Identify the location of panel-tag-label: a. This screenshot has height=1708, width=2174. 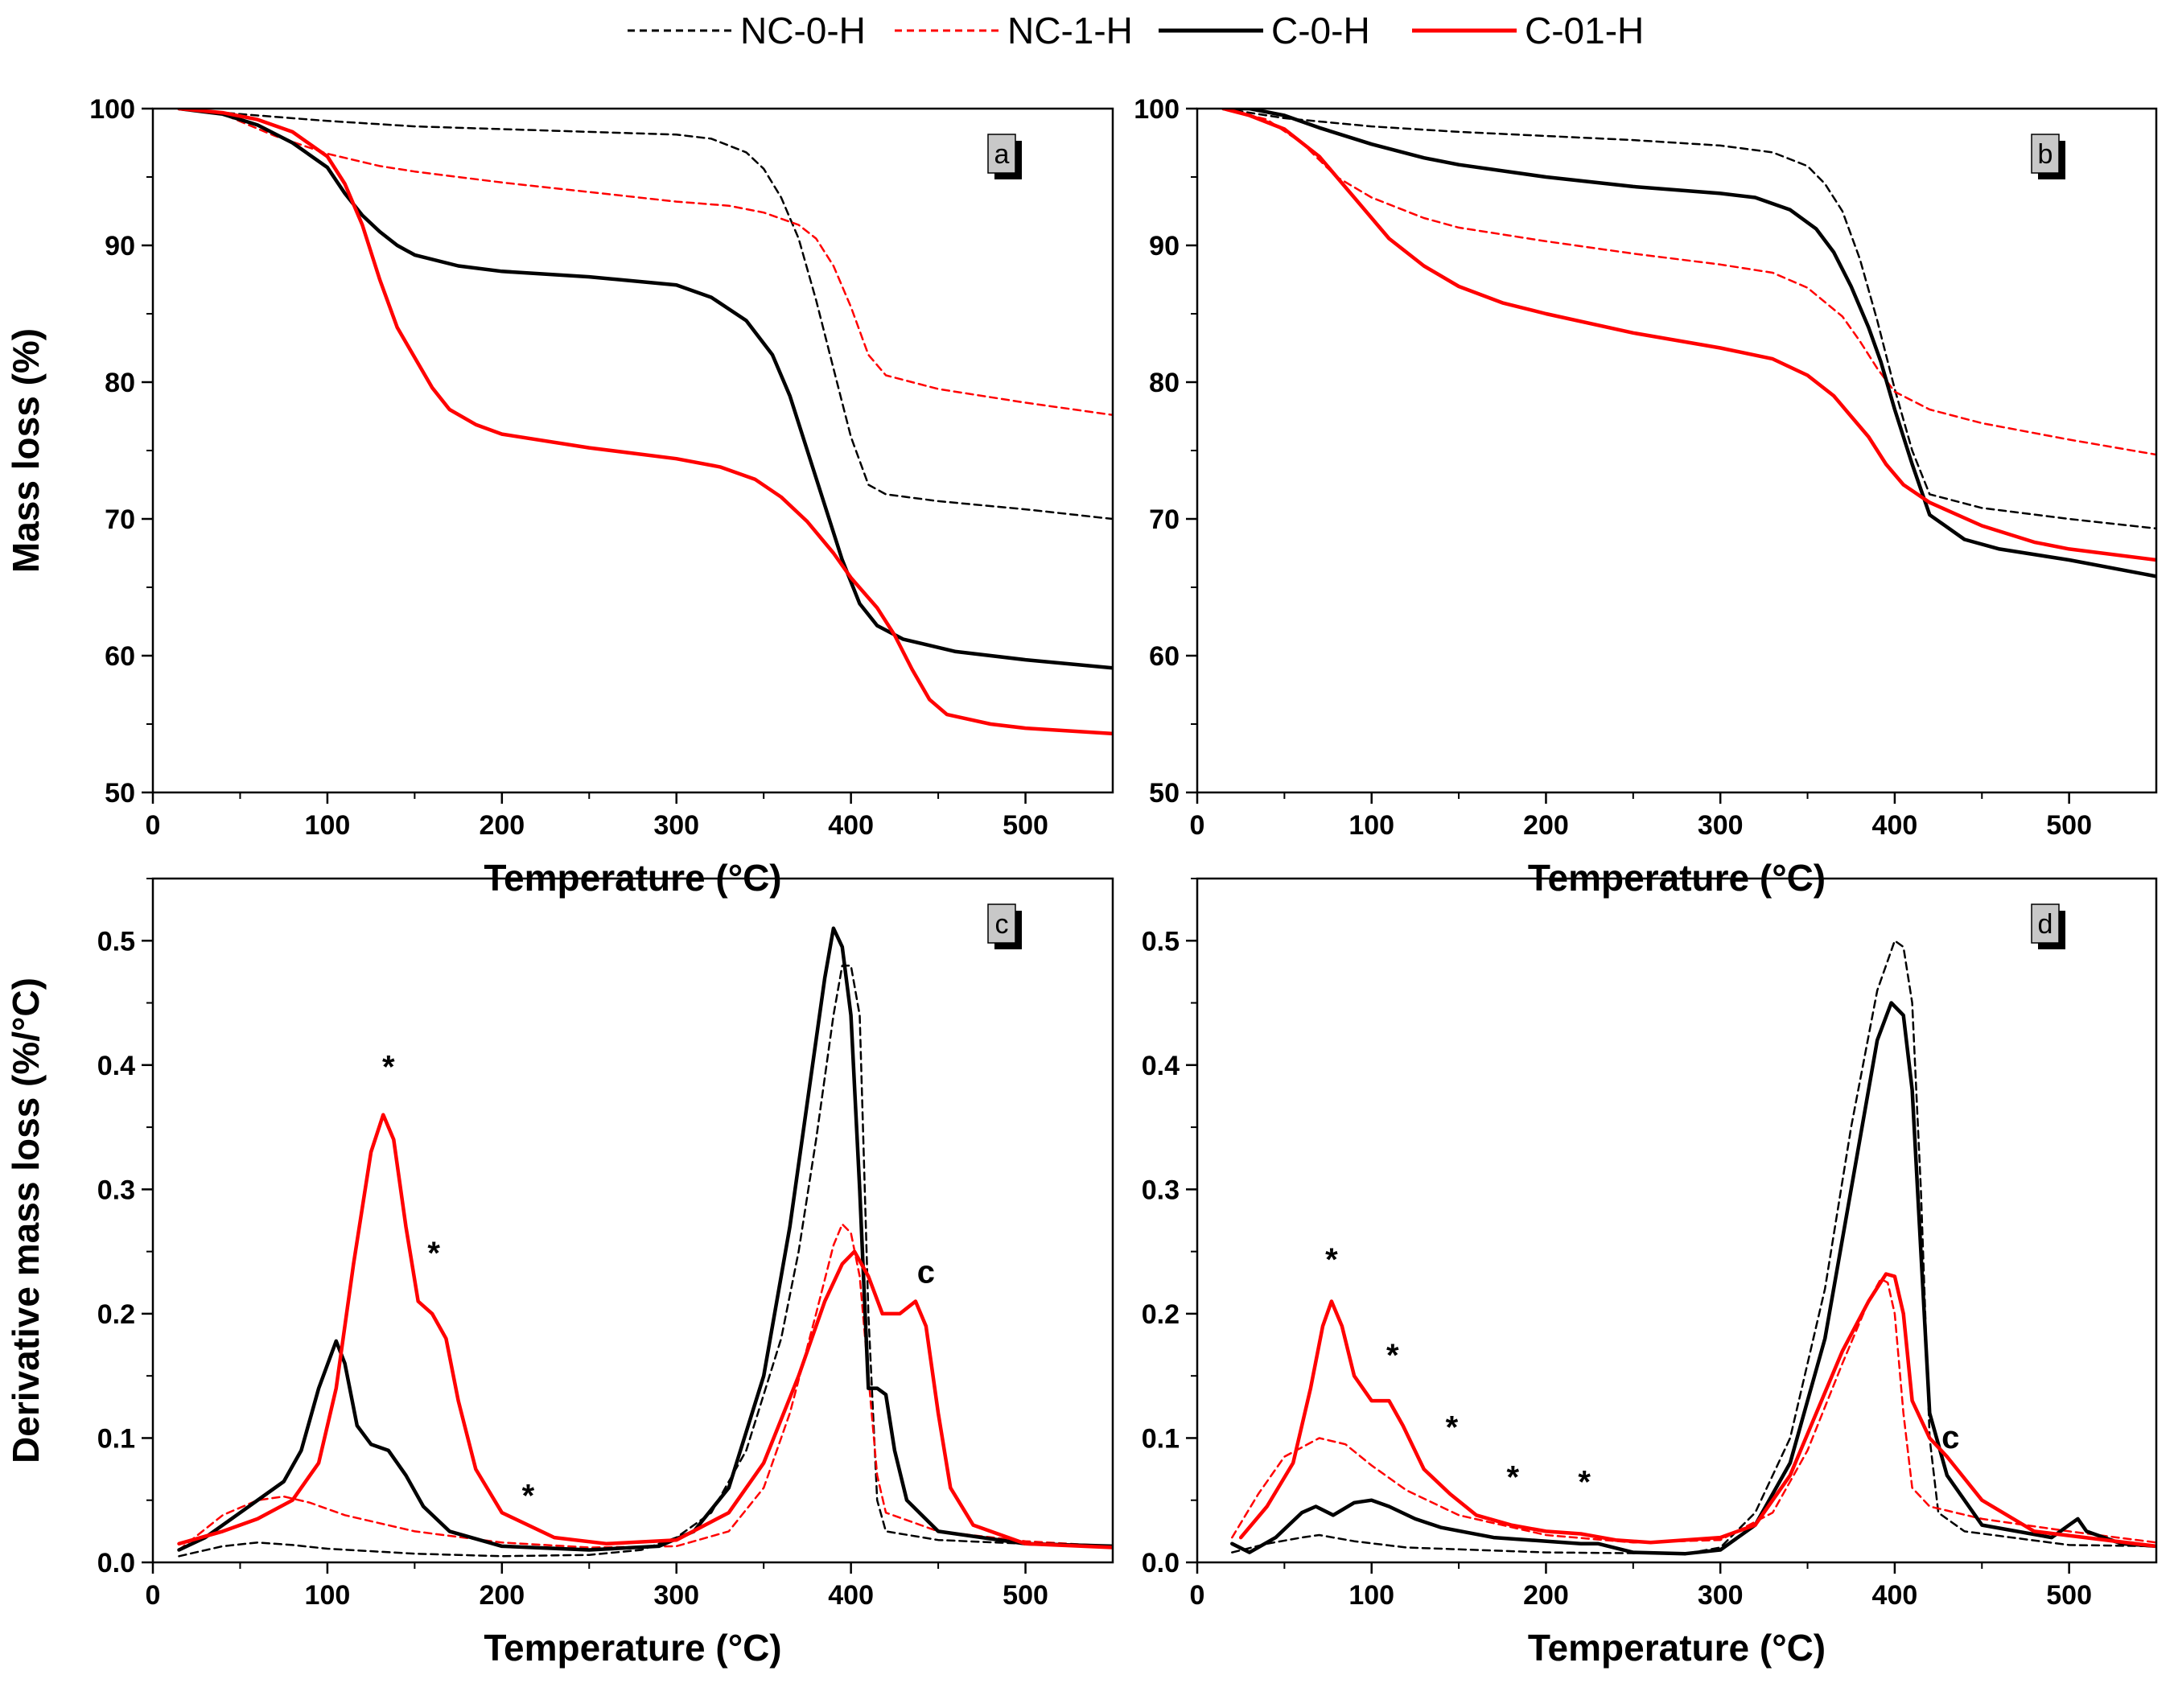
(1002, 154).